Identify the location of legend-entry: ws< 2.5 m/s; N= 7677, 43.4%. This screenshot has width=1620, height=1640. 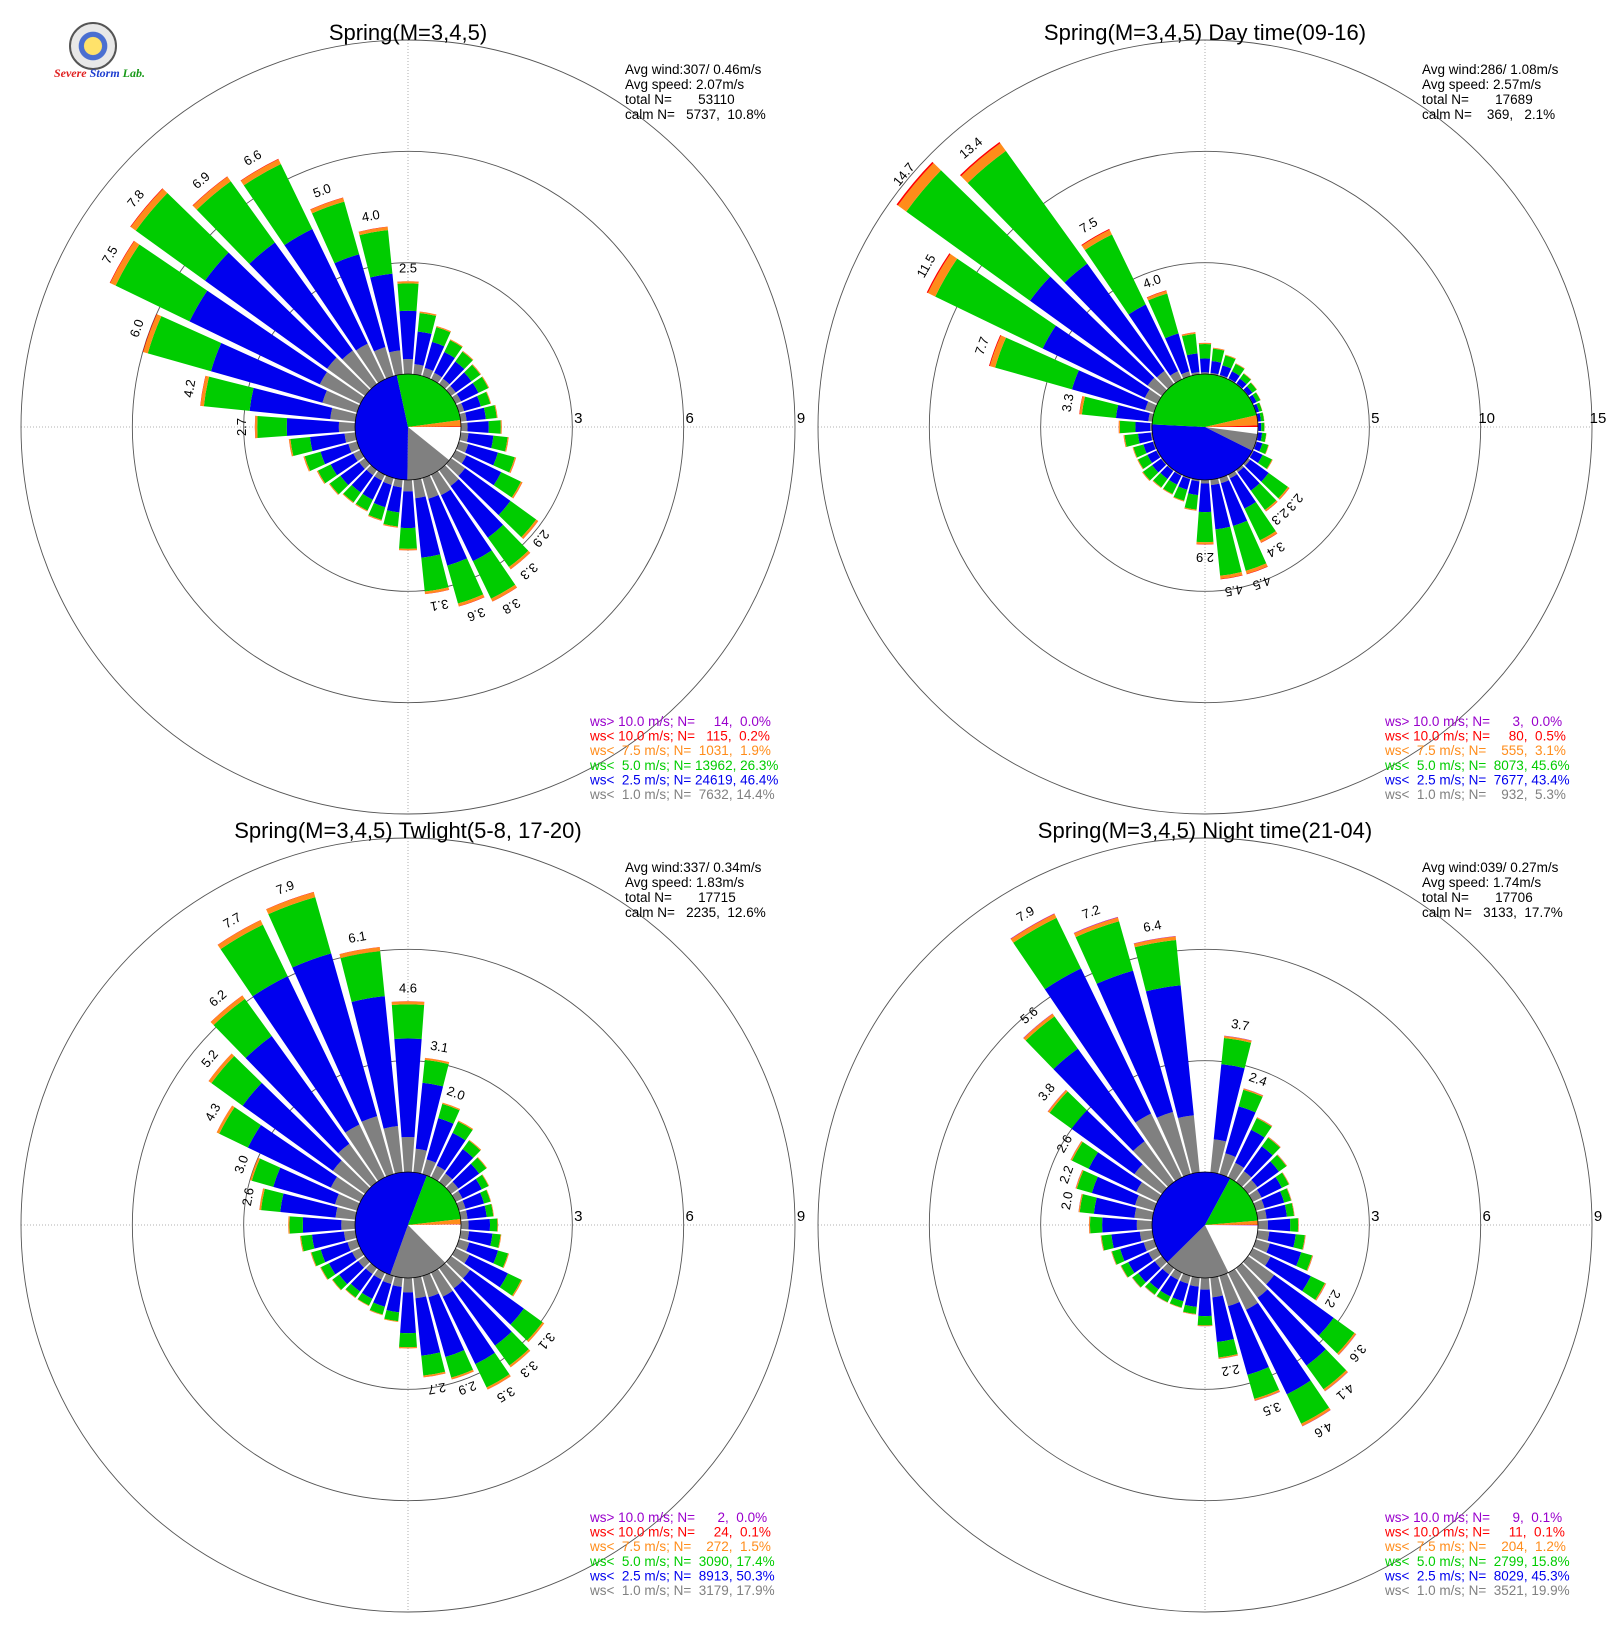
(1477, 779).